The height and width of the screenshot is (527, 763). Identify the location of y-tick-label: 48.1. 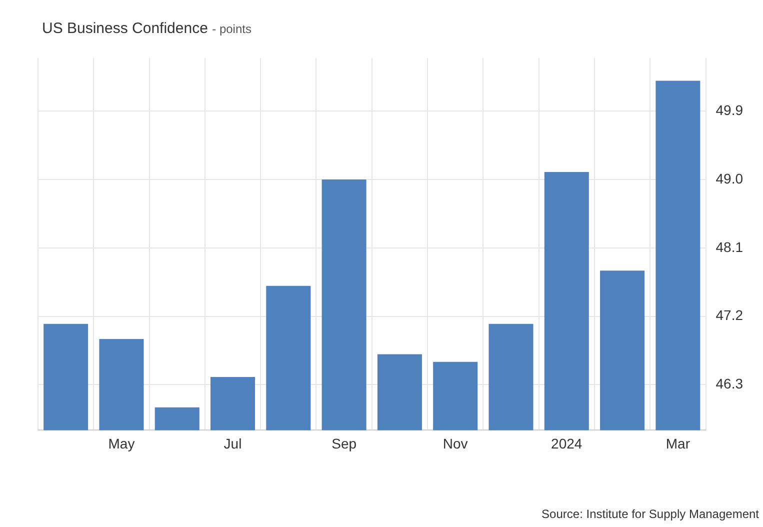
(730, 246).